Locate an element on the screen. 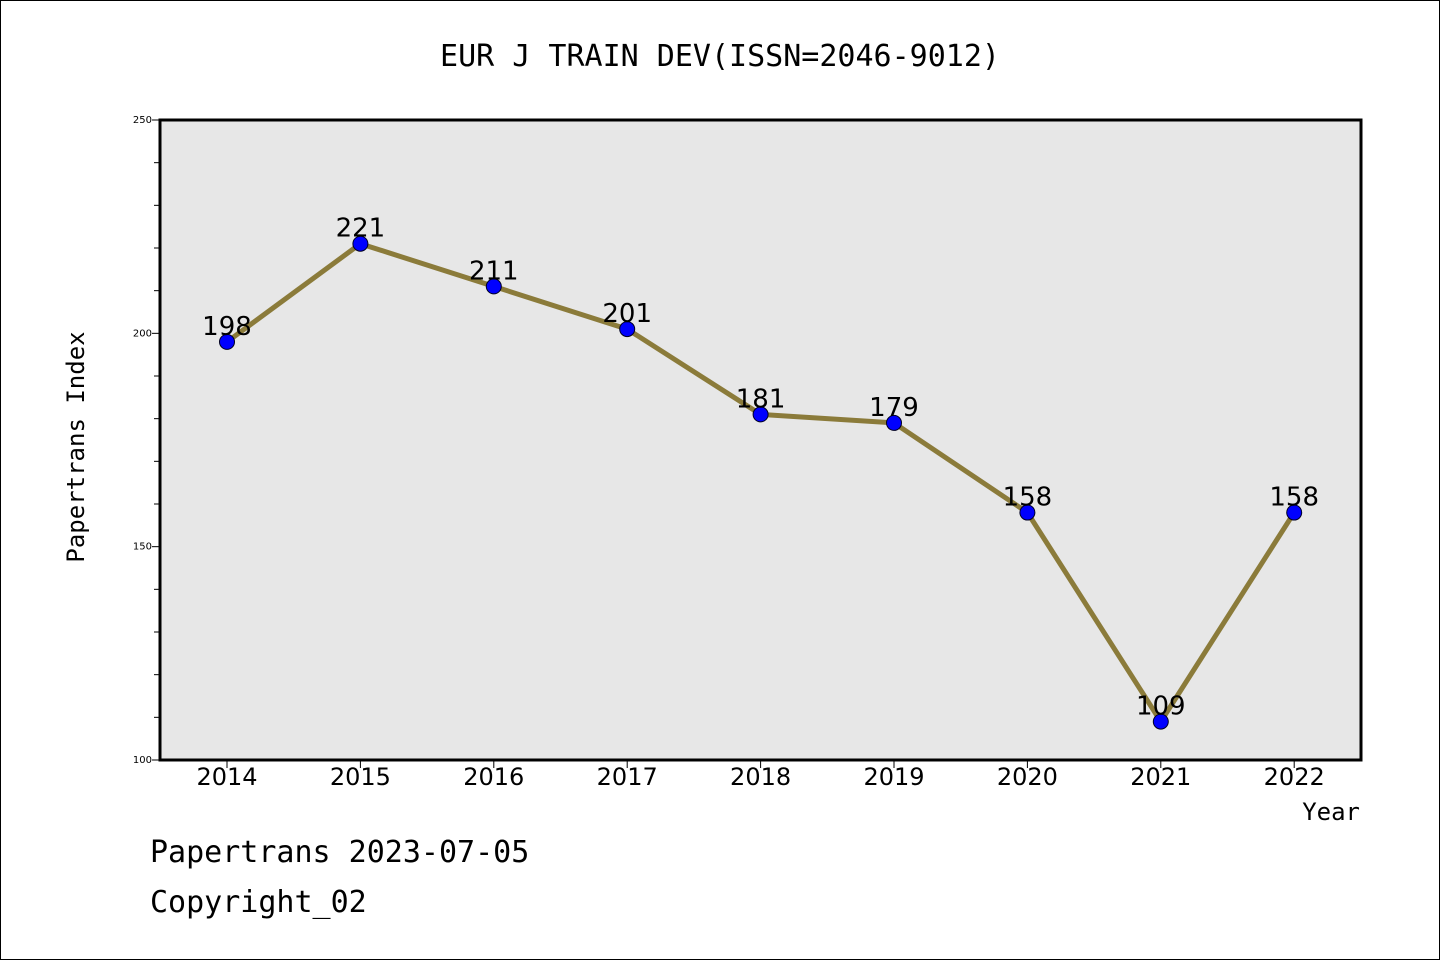  x-tick-label: 2021 is located at coordinates (1160, 777).